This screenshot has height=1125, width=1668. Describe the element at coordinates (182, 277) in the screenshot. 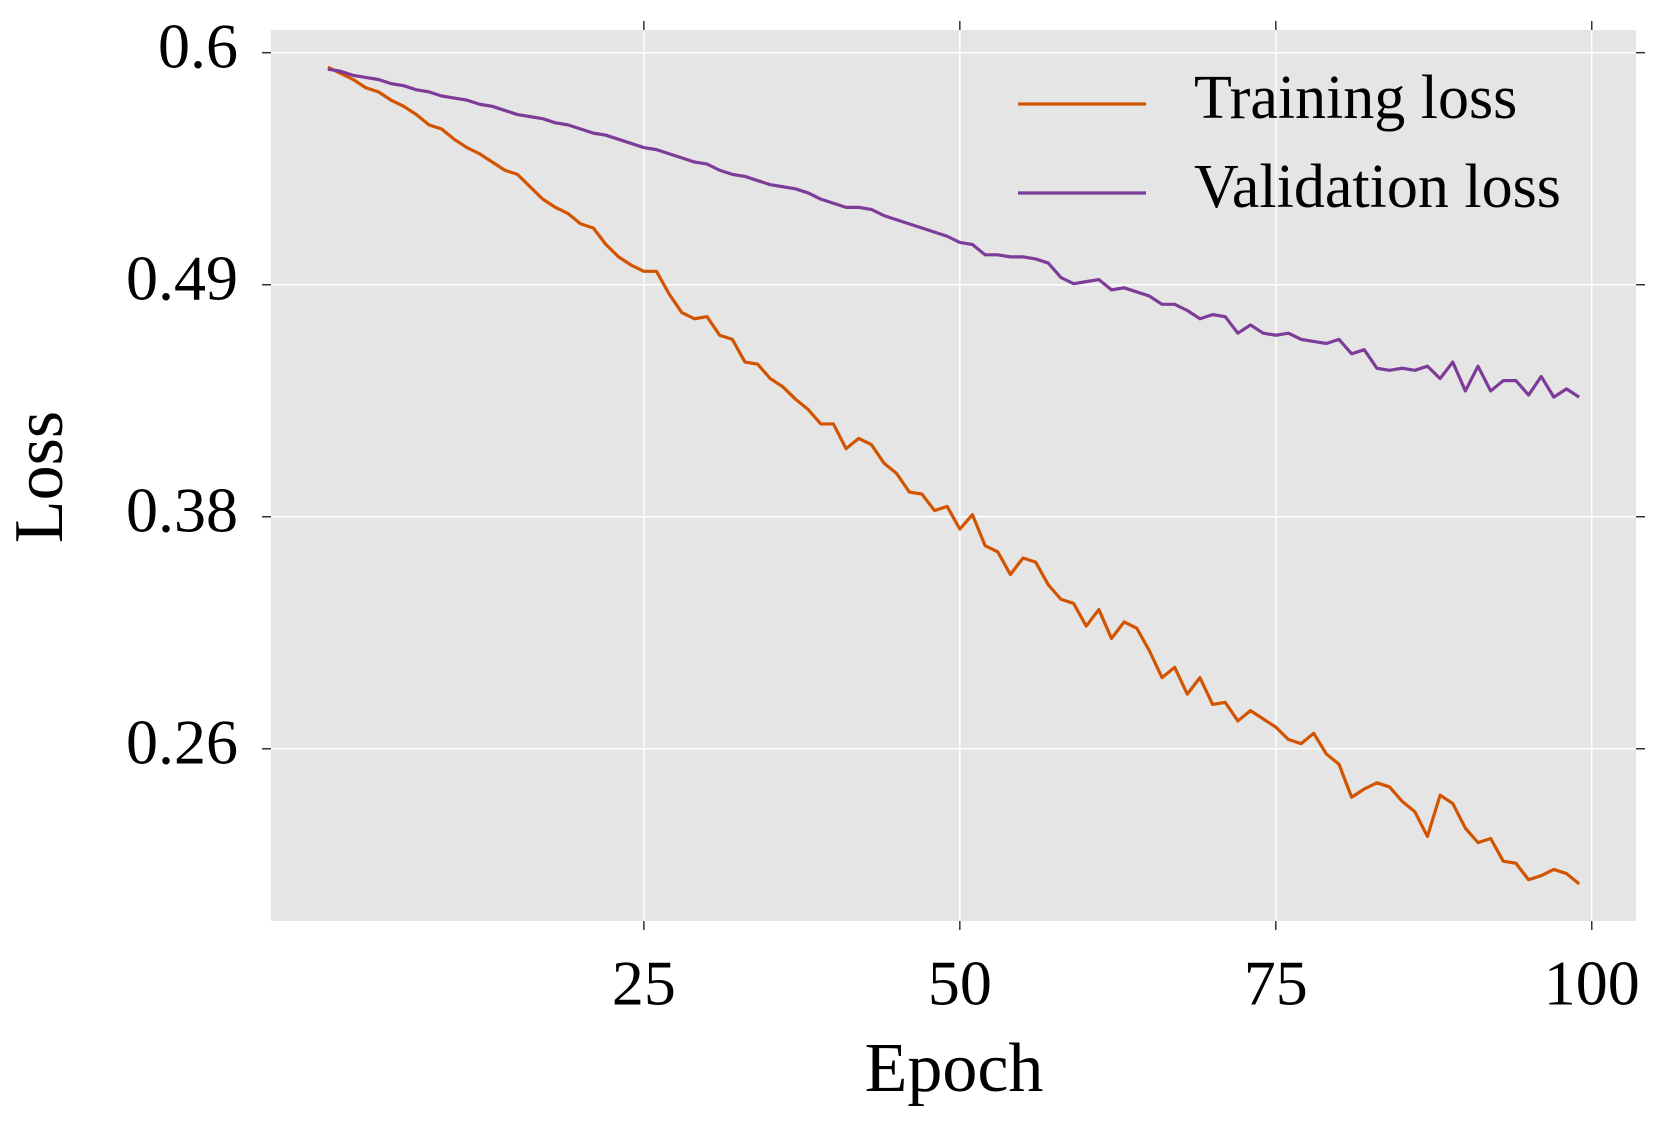

I see `y-tick-label: 0.49` at that location.